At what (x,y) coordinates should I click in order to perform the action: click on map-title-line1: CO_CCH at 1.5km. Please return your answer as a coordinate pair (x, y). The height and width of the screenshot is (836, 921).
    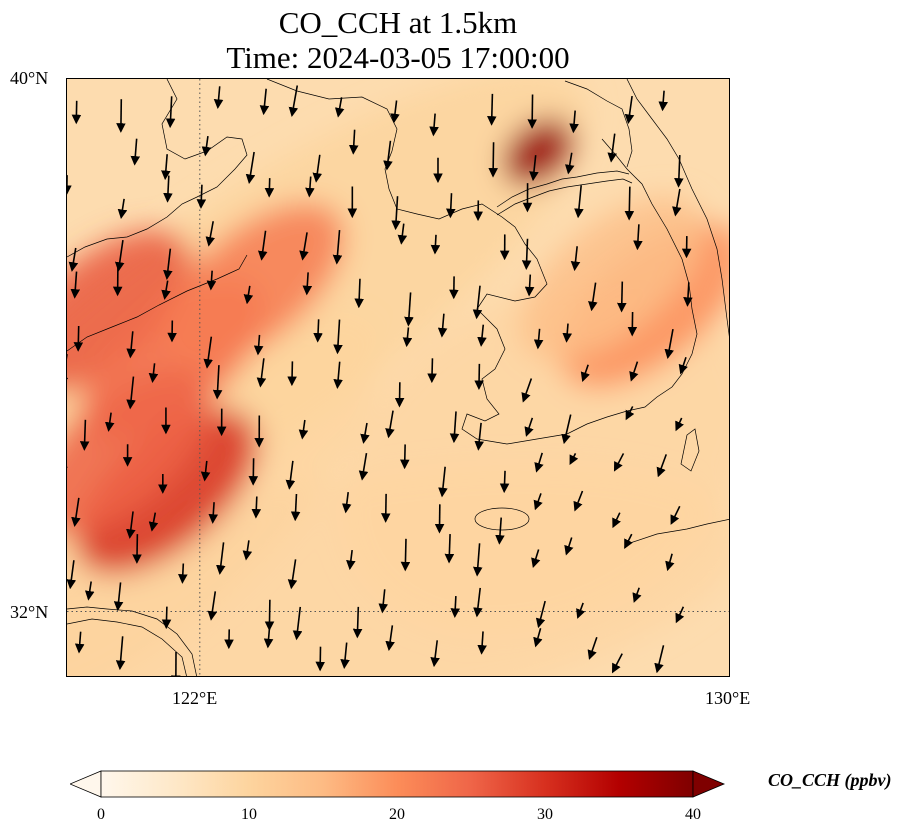
    Looking at the image, I should click on (398, 22).